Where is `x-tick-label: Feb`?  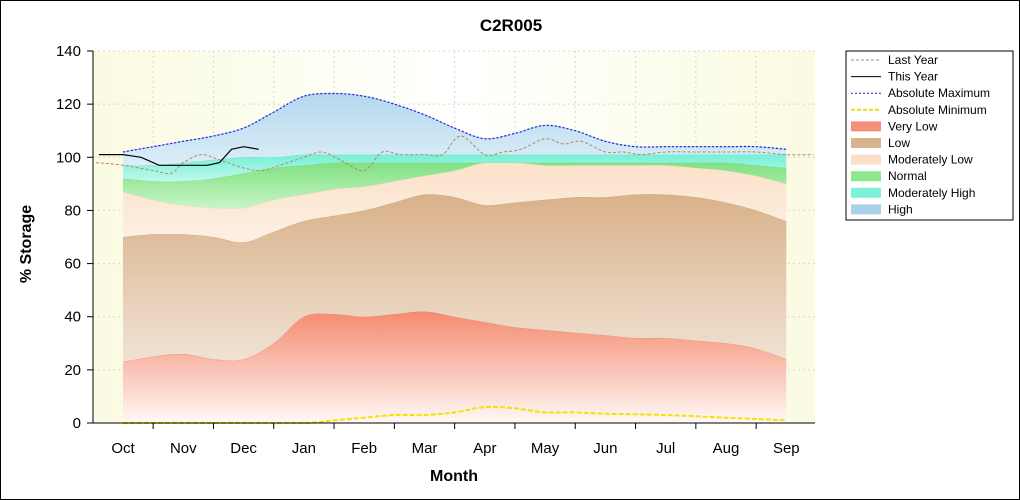 x-tick-label: Feb is located at coordinates (364, 448).